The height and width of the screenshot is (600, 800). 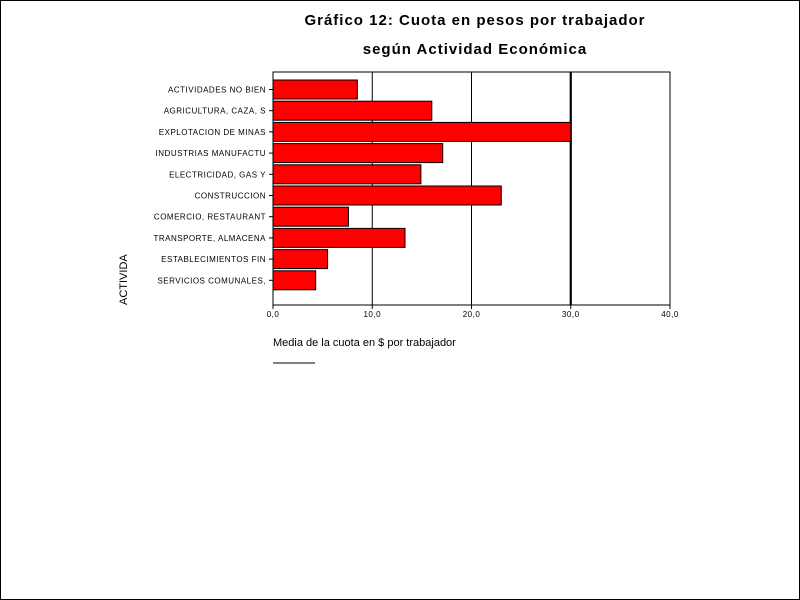 What do you see at coordinates (217, 174) in the screenshot?
I see `category-label-5: ELECTRICIDAD, GAS Y` at bounding box center [217, 174].